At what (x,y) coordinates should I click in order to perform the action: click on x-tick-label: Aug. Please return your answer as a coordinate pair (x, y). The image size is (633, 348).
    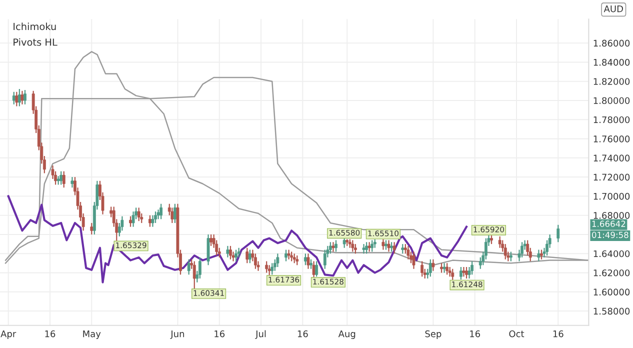
    Looking at the image, I should click on (347, 334).